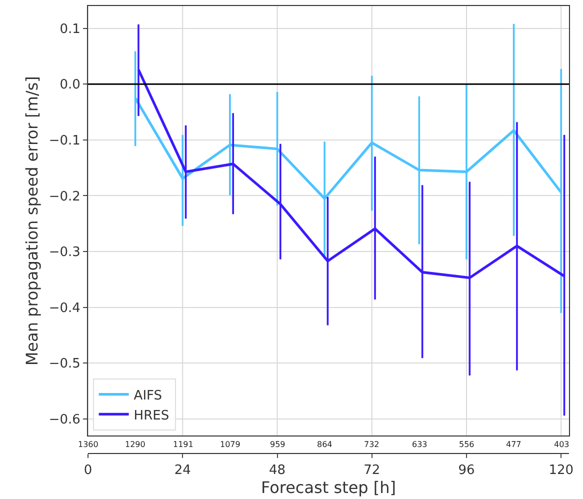 Image resolution: width=583 pixels, height=499 pixels. What do you see at coordinates (135, 444) in the screenshot?
I see `text: 1290` at bounding box center [135, 444].